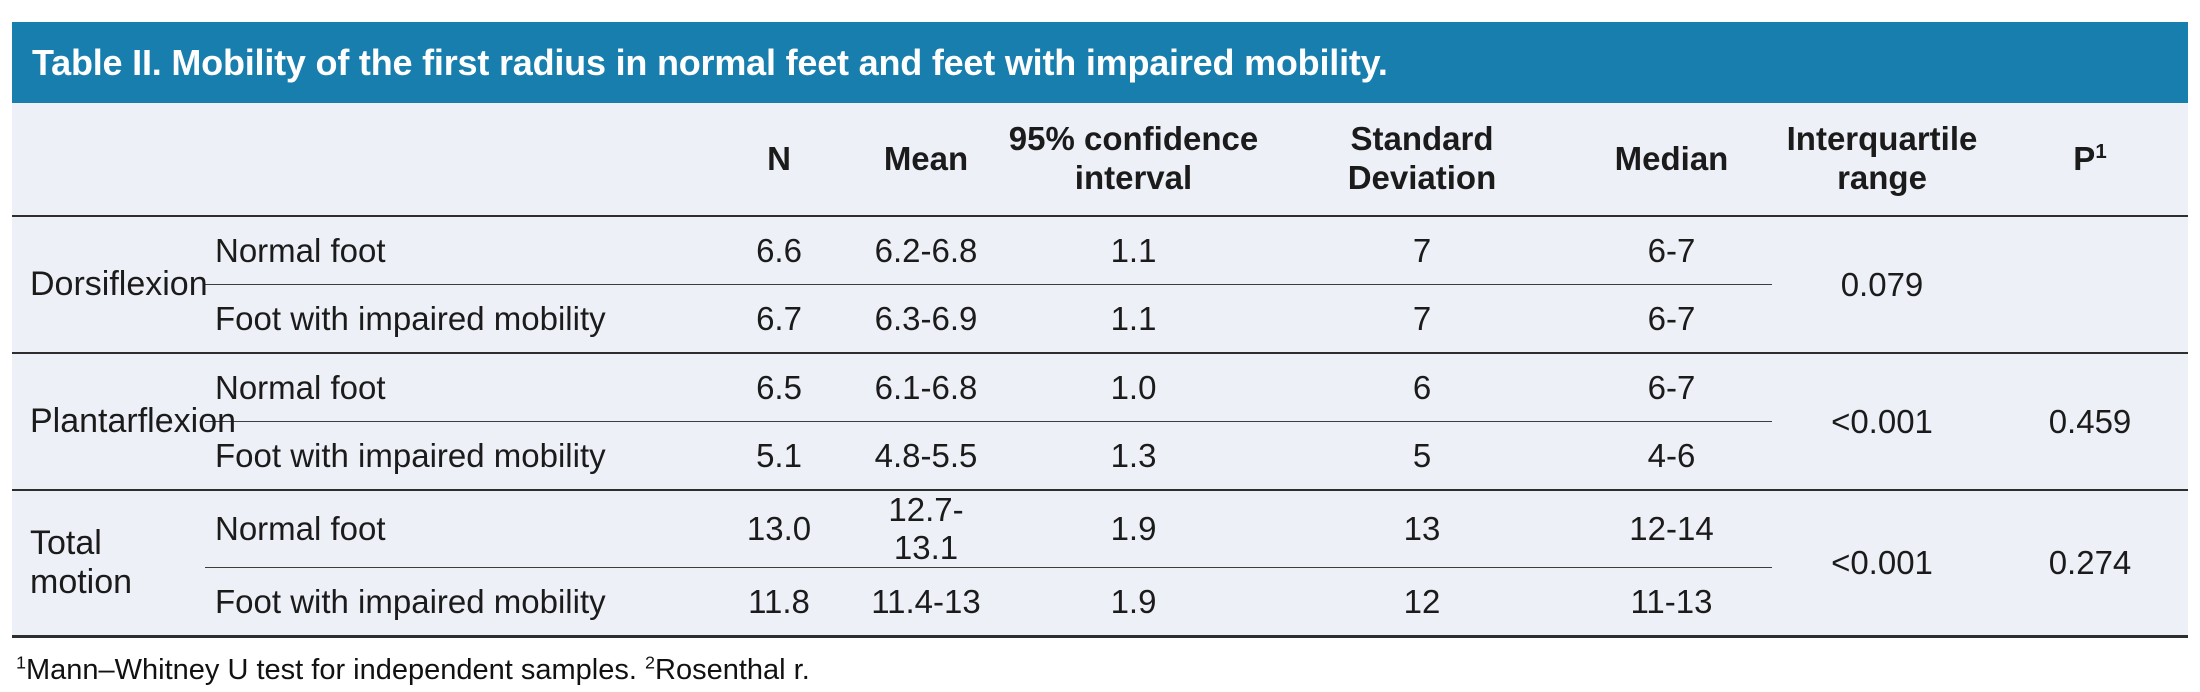  Describe the element at coordinates (1422, 160) in the screenshot. I see `header-standard-deviation: Standard Deviation` at that location.